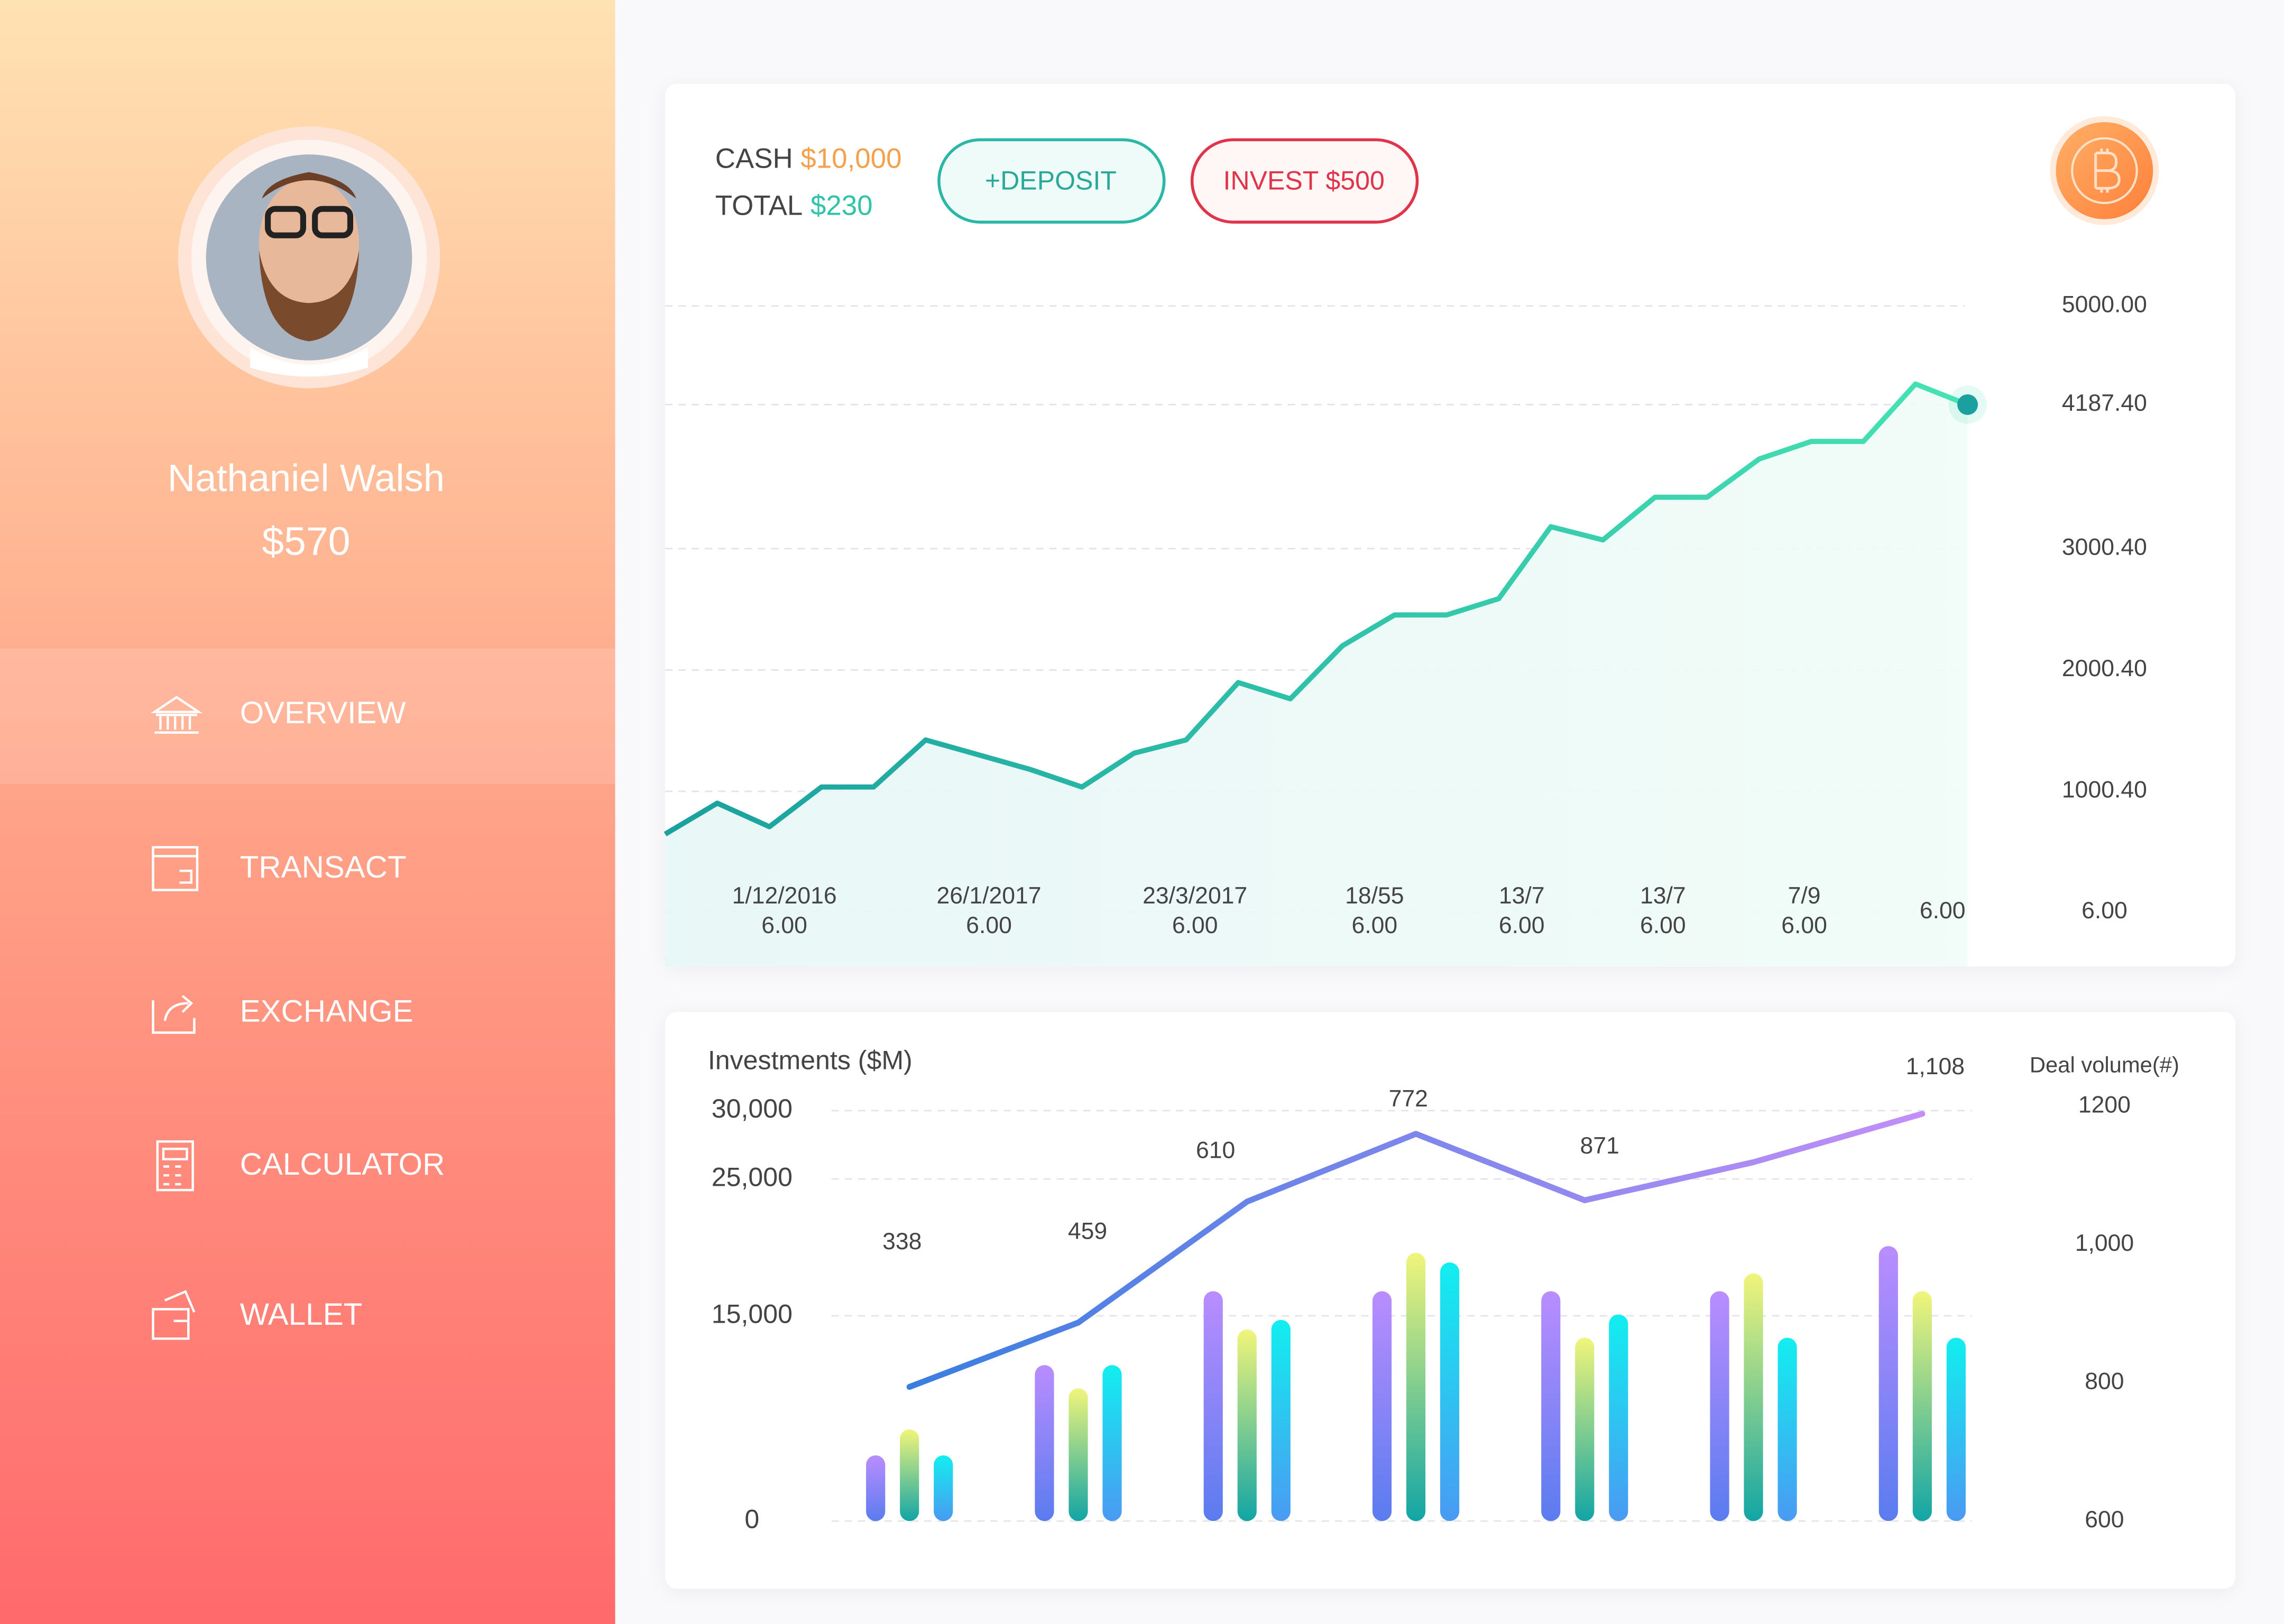 Image resolution: width=2284 pixels, height=1624 pixels. What do you see at coordinates (988, 896) in the screenshot?
I see `x-tick-label: 26/1/2017` at bounding box center [988, 896].